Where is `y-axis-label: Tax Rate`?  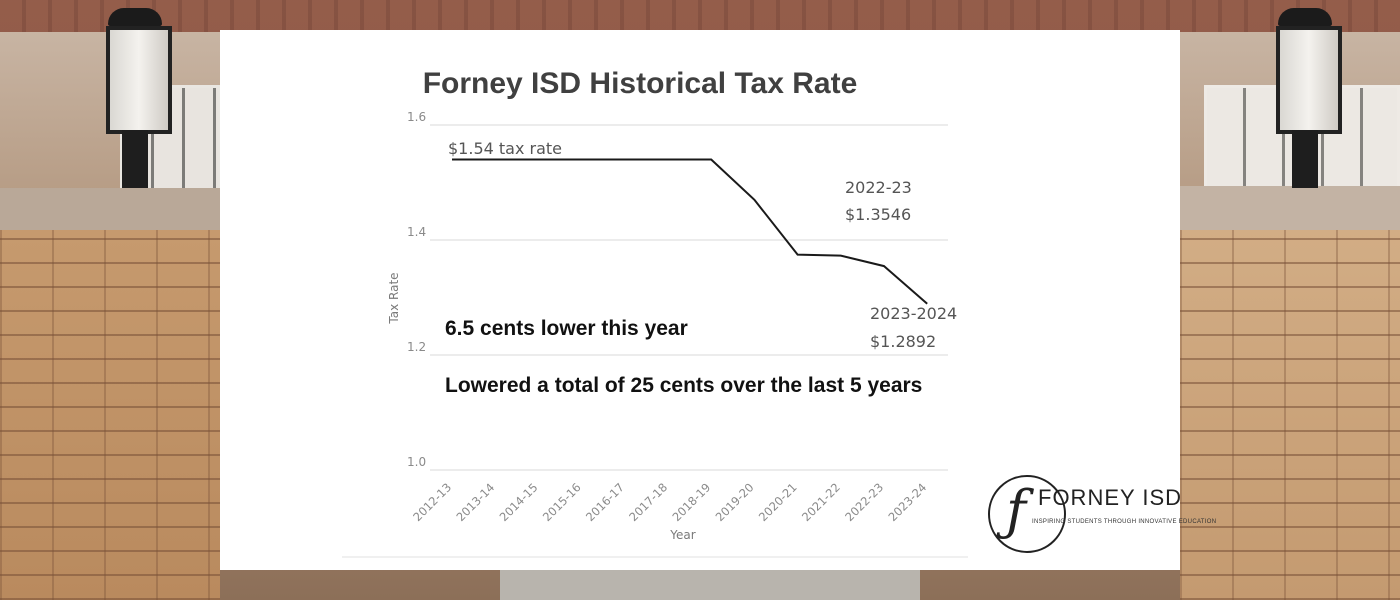 y-axis-label: Tax Rate is located at coordinates (394, 298).